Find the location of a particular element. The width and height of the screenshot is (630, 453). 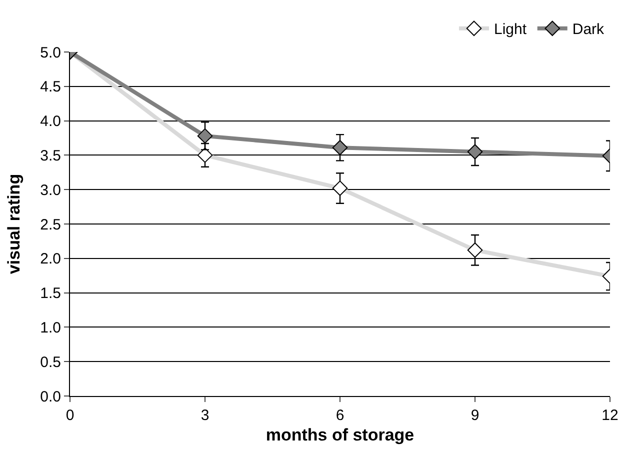

y-tick-label: 4.5 is located at coordinates (50, 87).